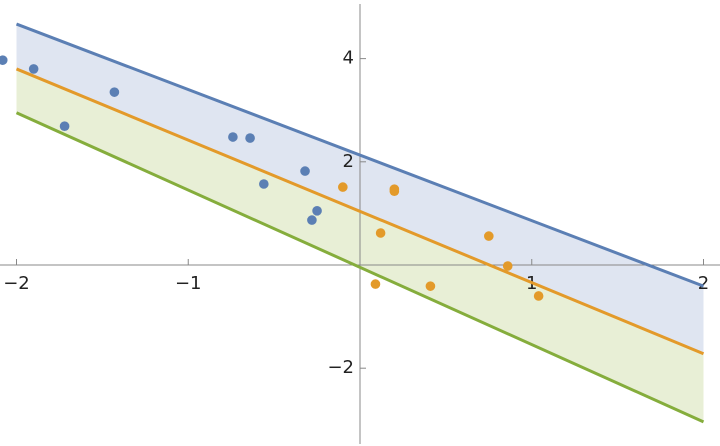 This screenshot has width=720, height=446. Describe the element at coordinates (340, 367) in the screenshot. I see `y-tick-label: −2` at that location.